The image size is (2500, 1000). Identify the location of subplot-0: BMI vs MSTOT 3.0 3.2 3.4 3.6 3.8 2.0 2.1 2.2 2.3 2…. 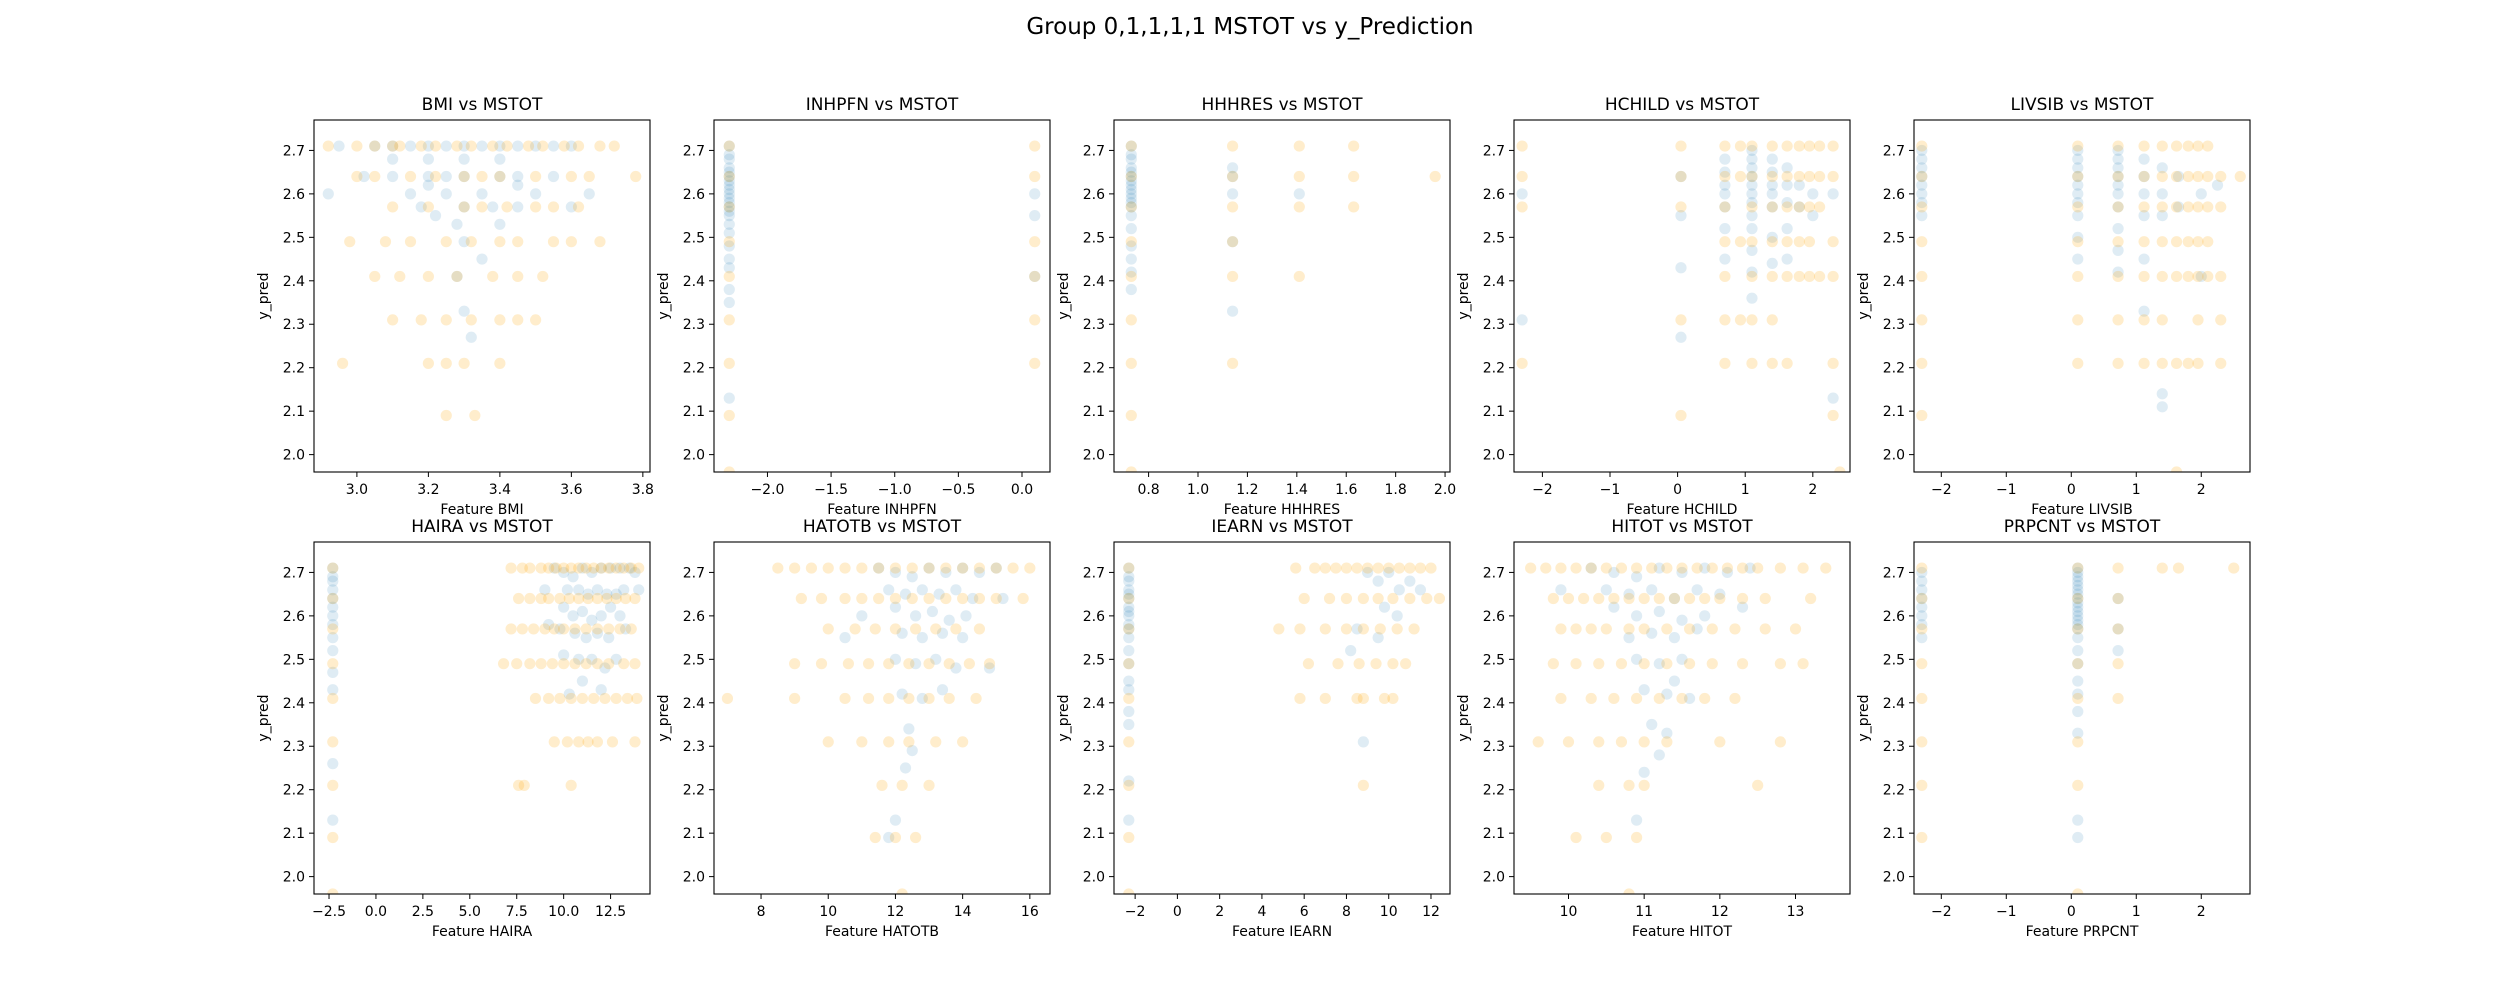
(455, 306).